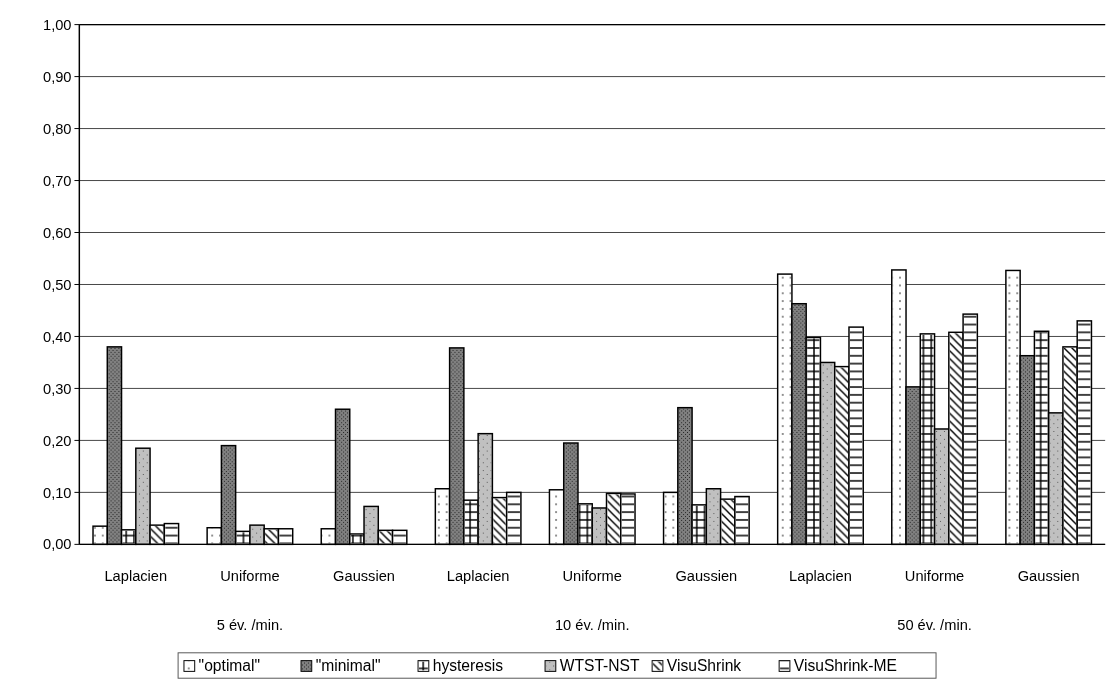 The height and width of the screenshot is (695, 1120). I want to click on legend-label: VisuShrink-ME, so click(845, 666).